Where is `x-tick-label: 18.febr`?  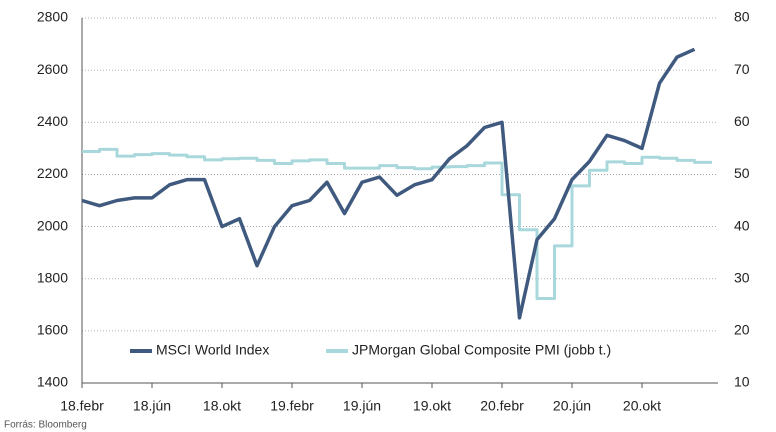
x-tick-label: 18.febr is located at coordinates (82, 406).